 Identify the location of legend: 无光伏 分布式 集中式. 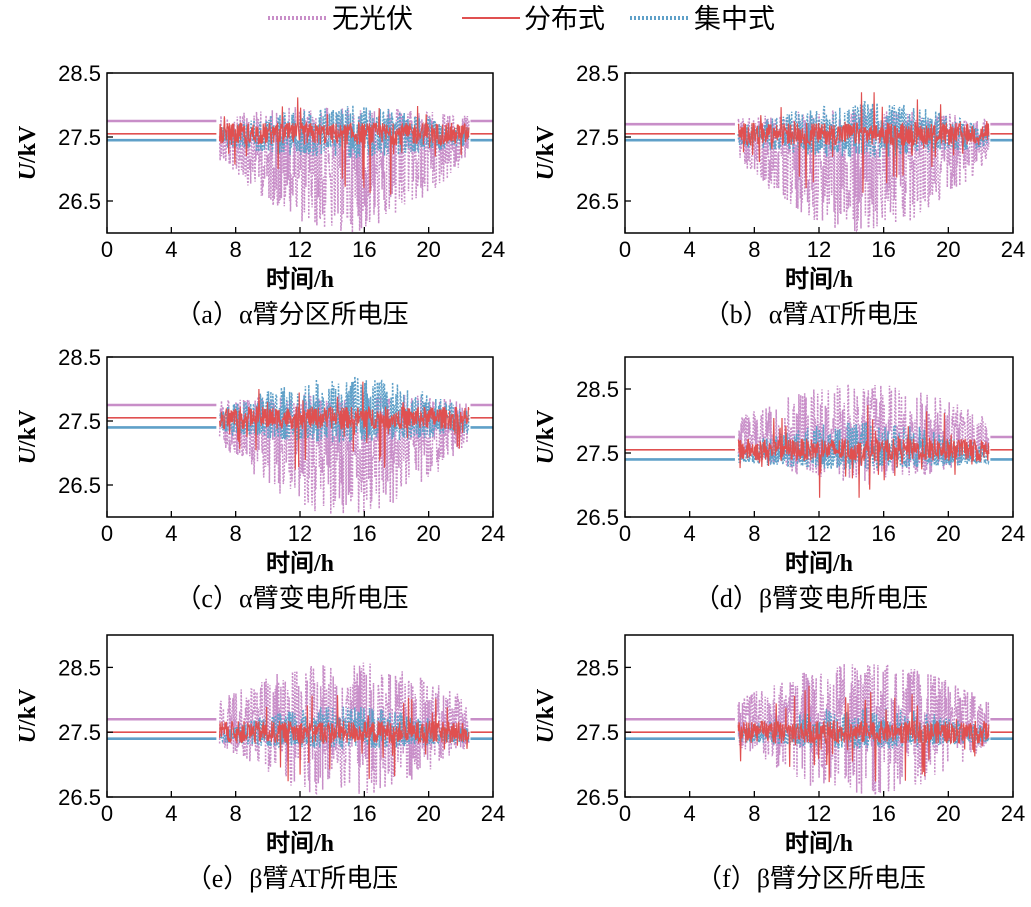
(521, 19).